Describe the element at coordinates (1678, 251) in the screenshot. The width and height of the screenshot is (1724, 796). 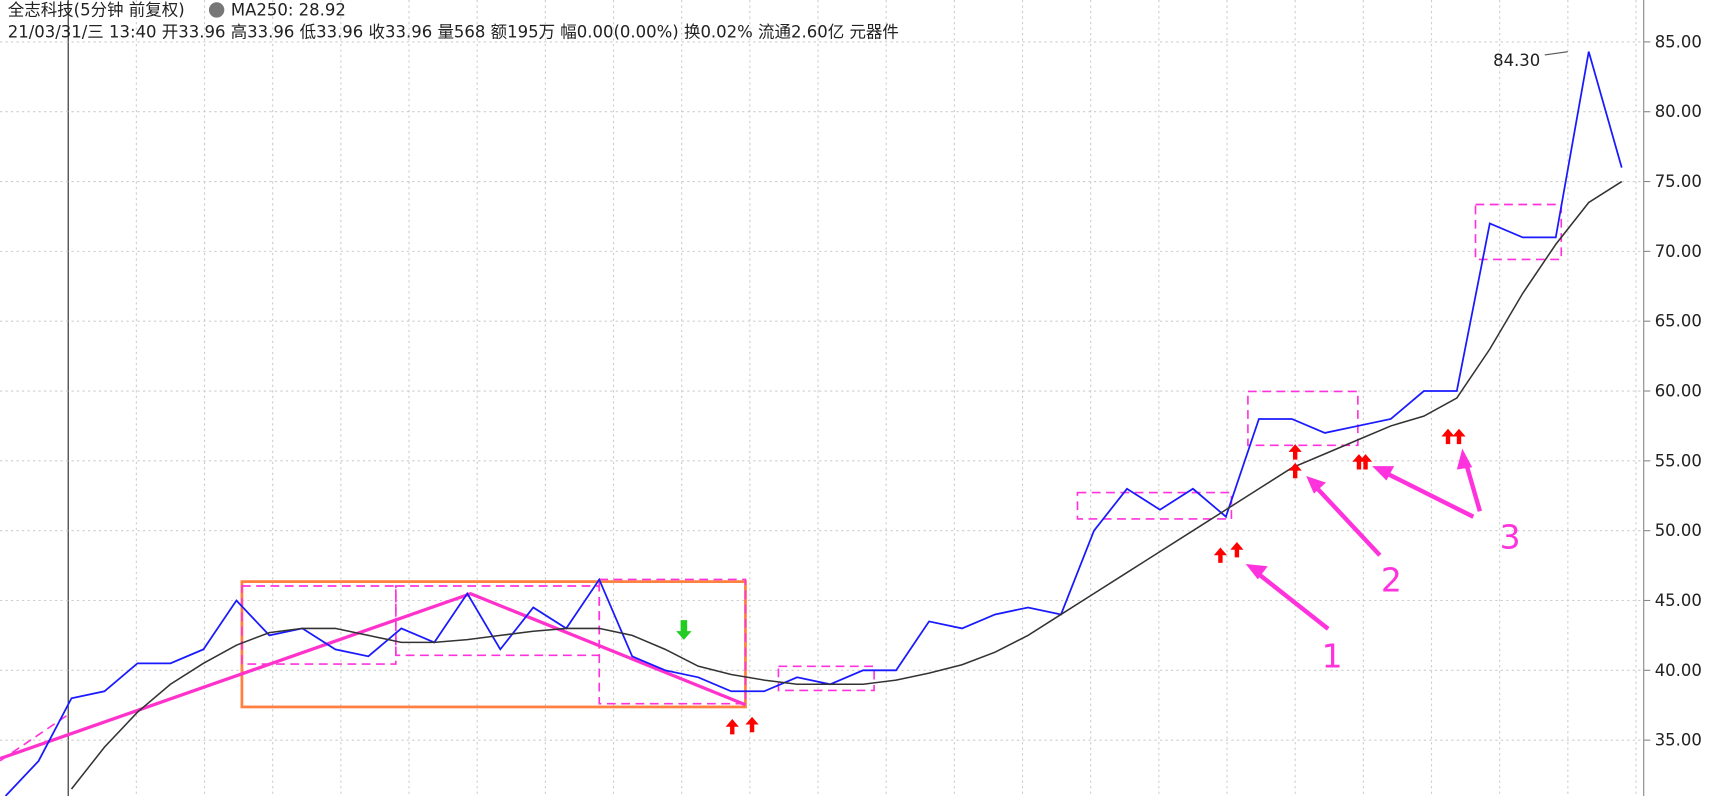
I see `y-tick-label: 70.00` at that location.